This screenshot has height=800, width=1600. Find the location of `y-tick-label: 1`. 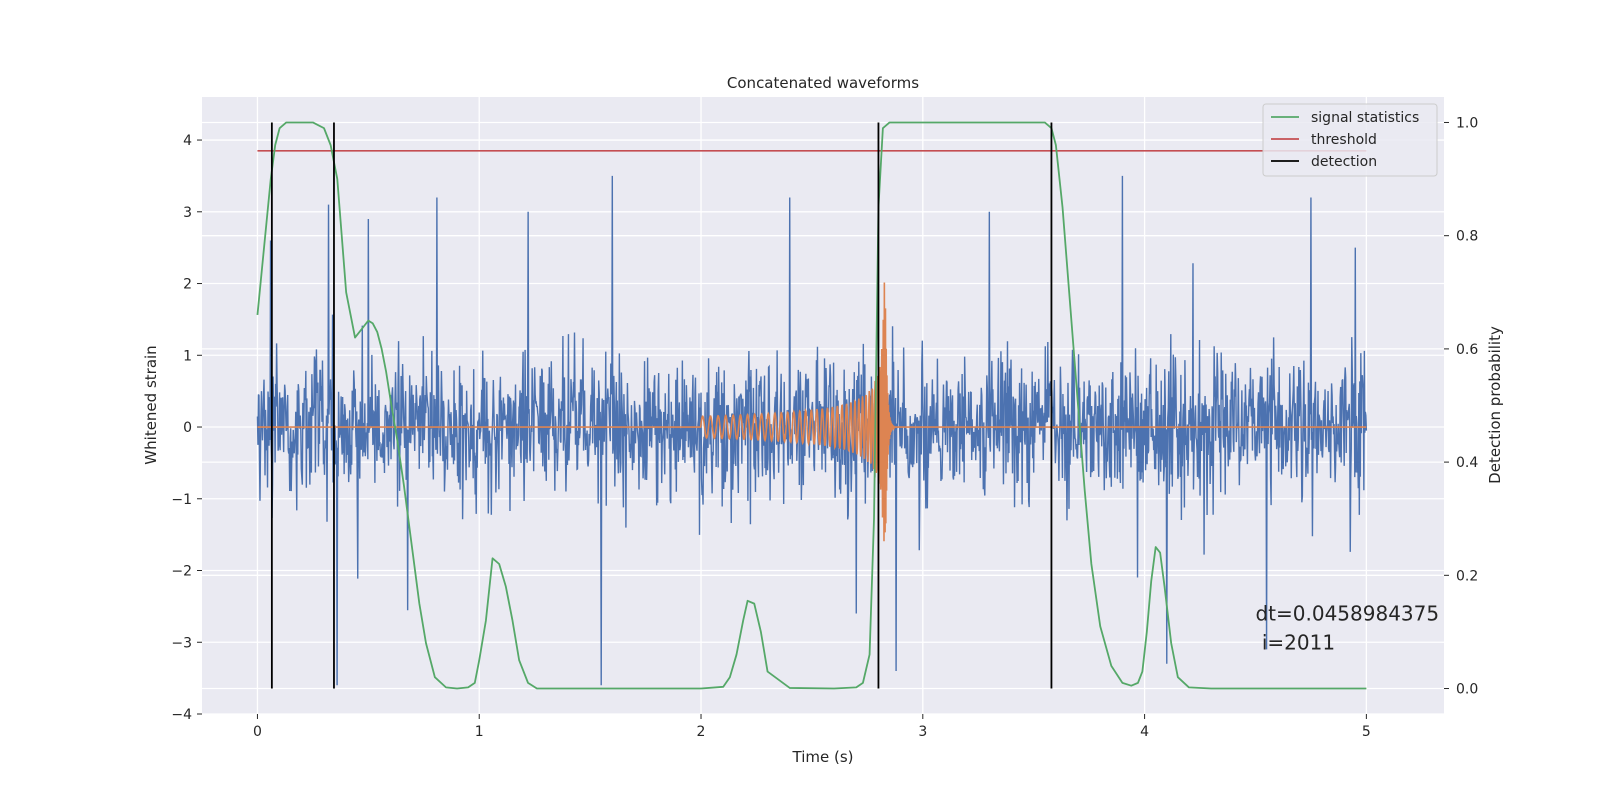

y-tick-label: 1 is located at coordinates (187, 356).